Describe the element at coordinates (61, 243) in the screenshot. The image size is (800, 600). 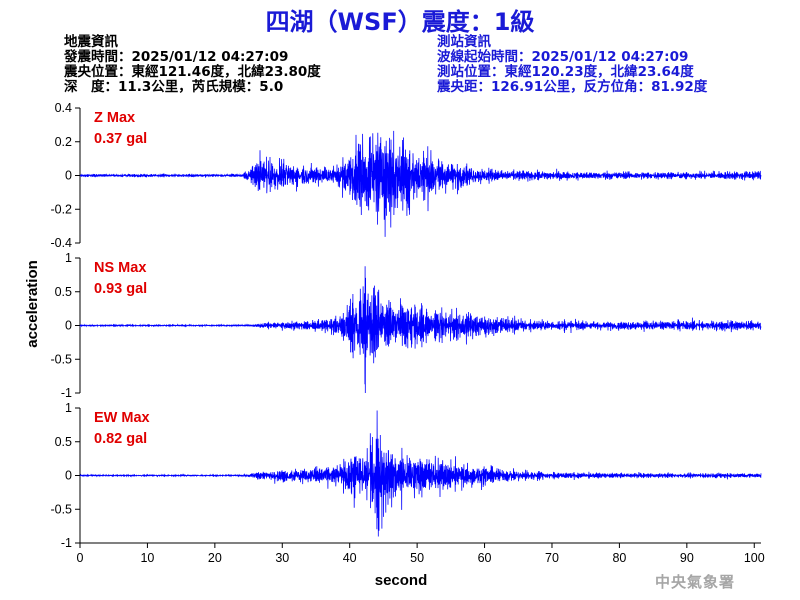
I see `y-tick-label: -0.4` at that location.